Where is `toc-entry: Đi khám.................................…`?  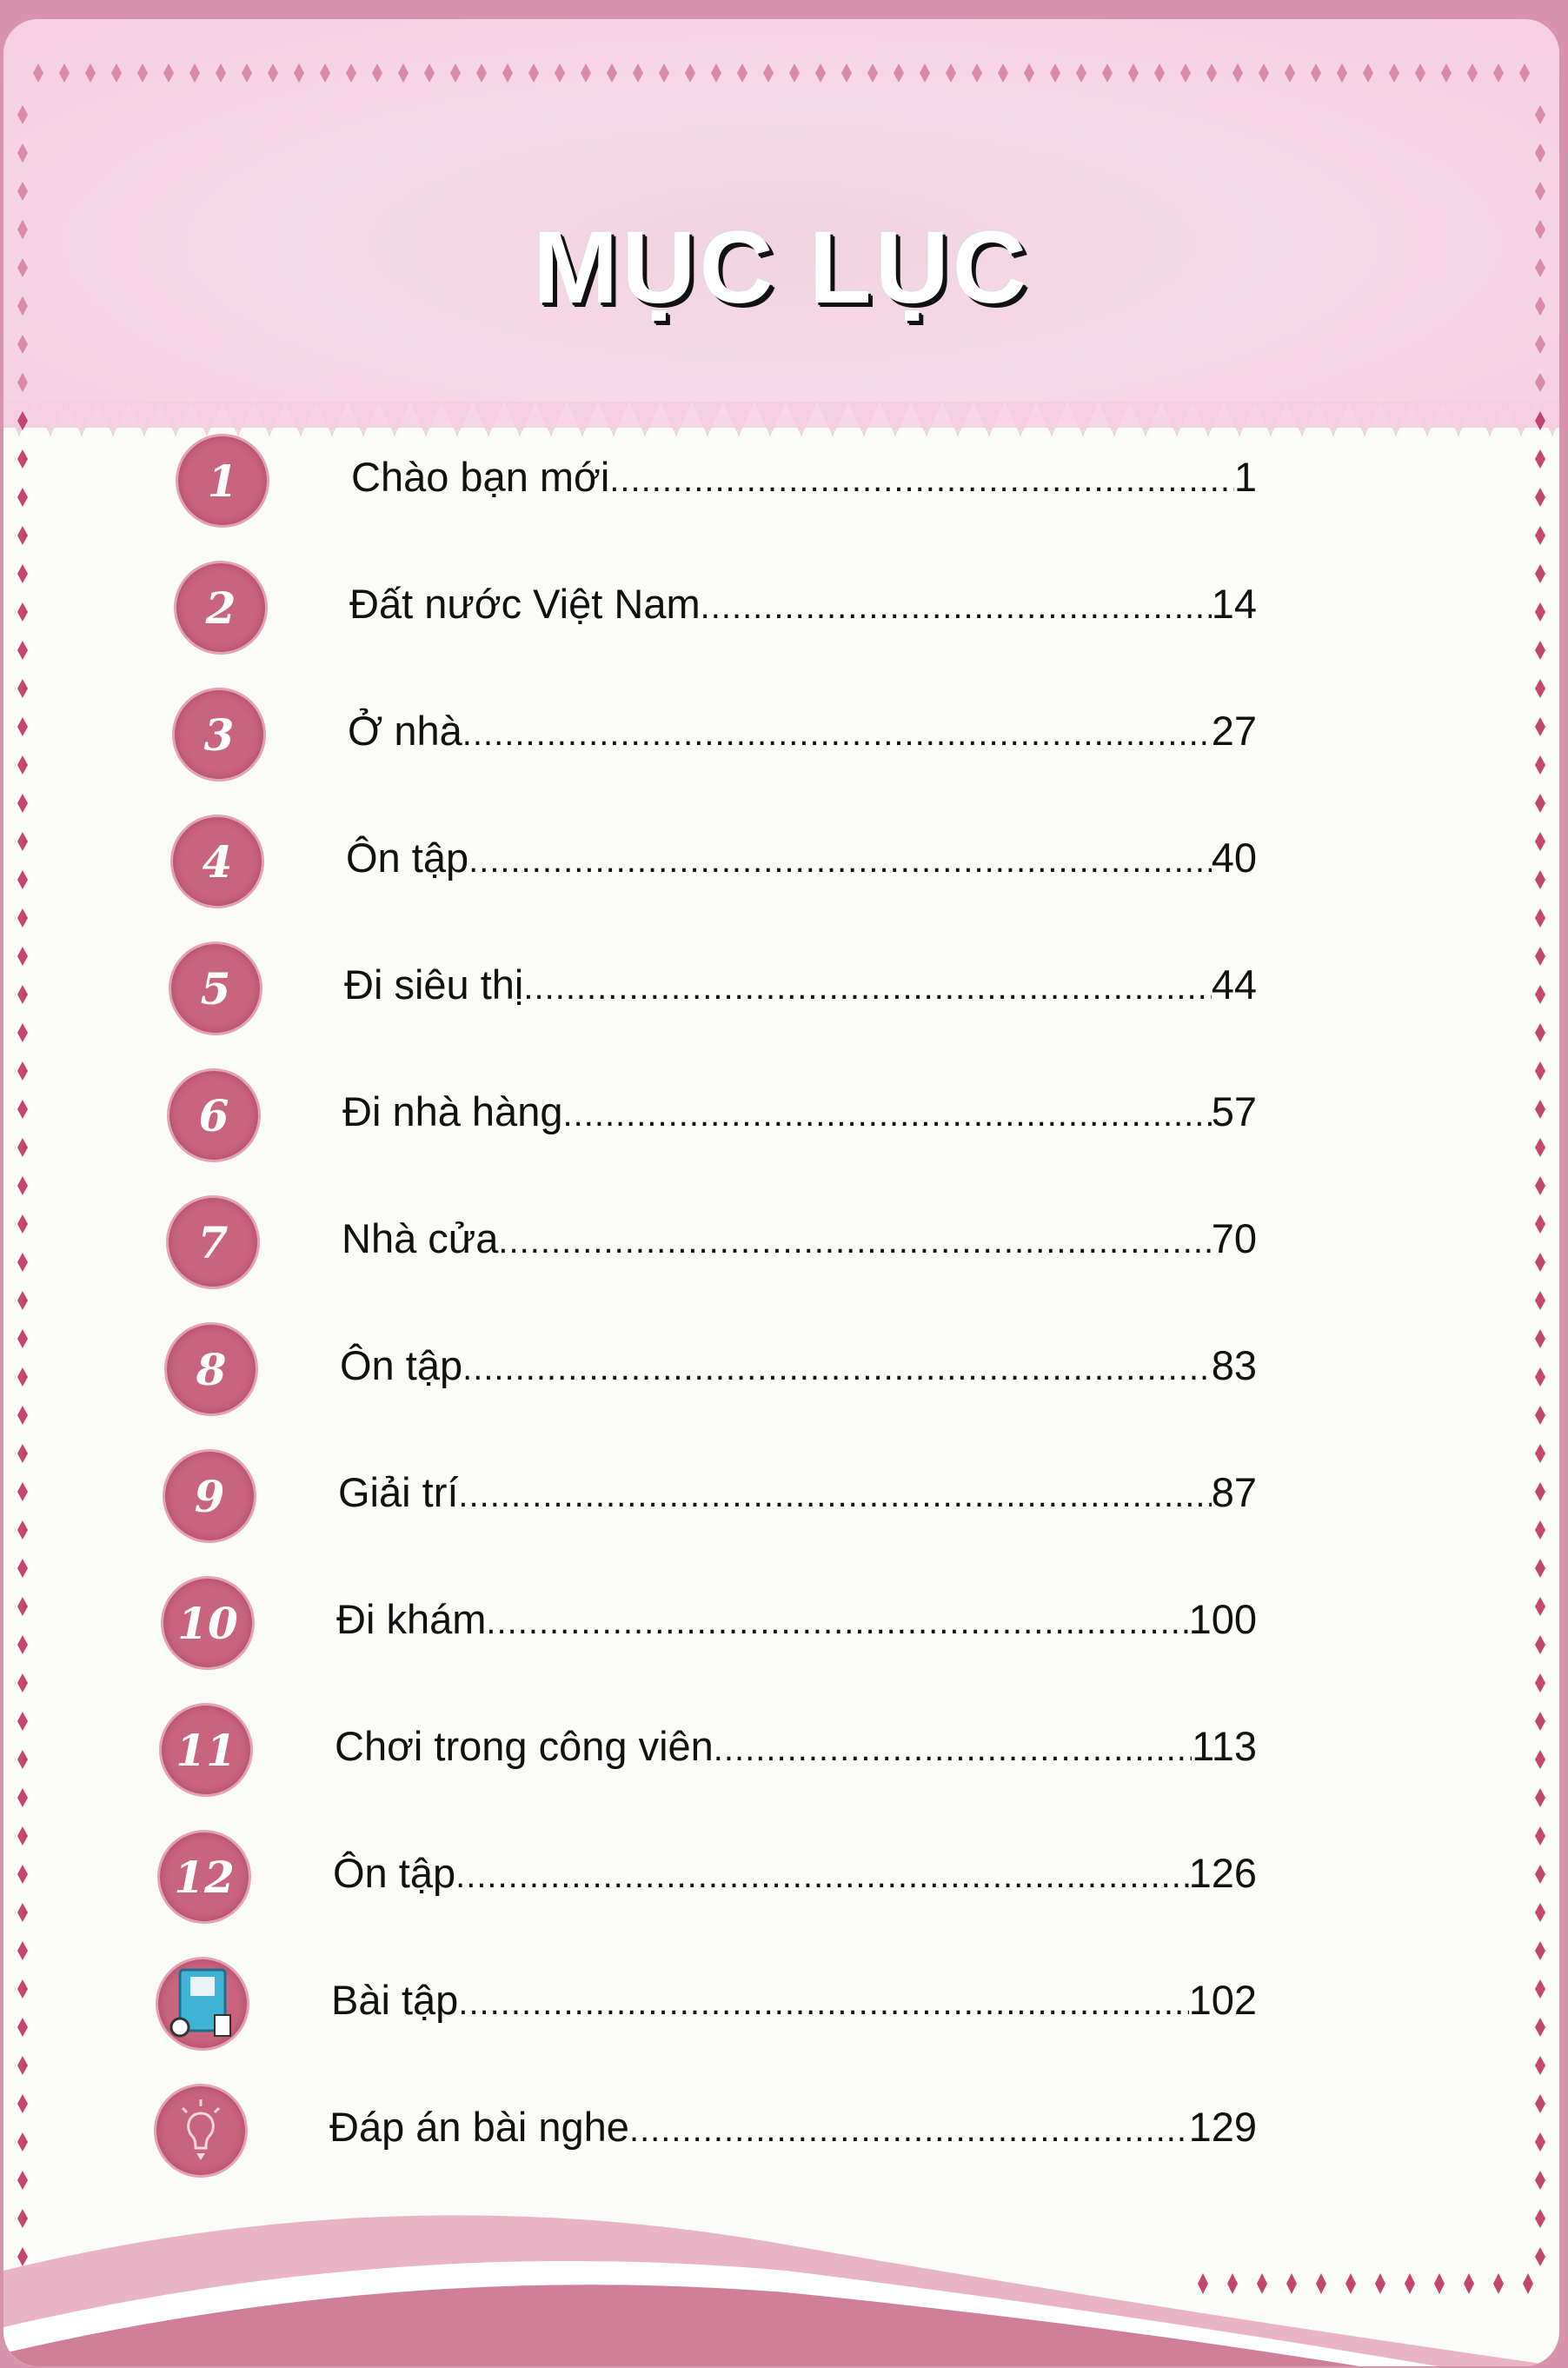
toc-entry: Đi khám.................................… is located at coordinates (796, 1619).